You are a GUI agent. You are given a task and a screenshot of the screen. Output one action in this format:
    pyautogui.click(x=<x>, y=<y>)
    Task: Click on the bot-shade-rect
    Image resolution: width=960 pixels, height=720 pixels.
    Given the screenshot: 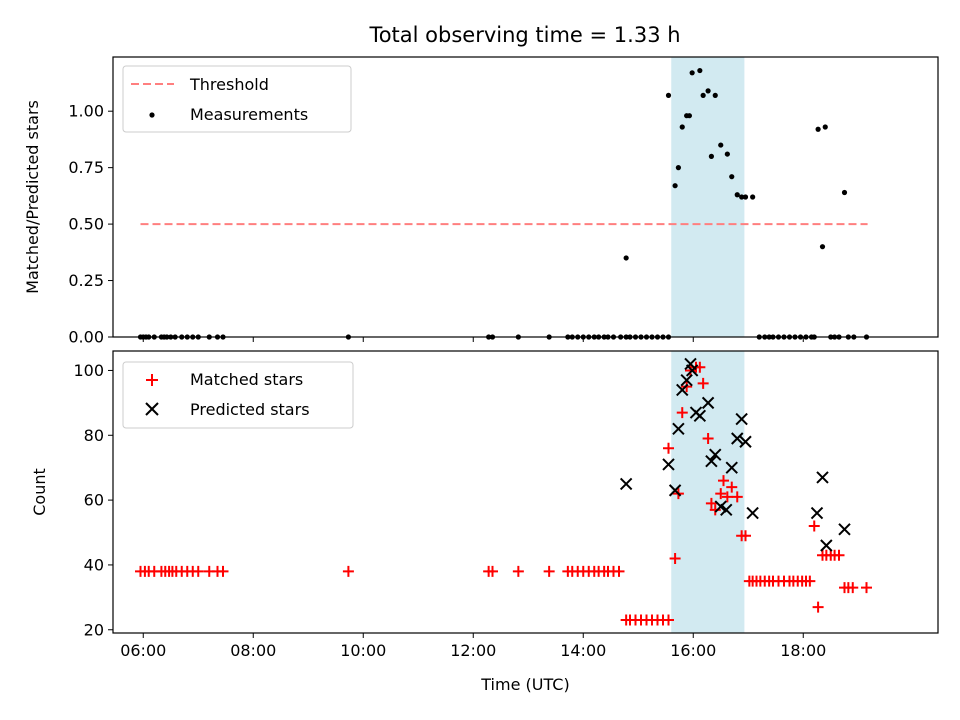 What is the action you would take?
    pyautogui.click(x=708, y=492)
    